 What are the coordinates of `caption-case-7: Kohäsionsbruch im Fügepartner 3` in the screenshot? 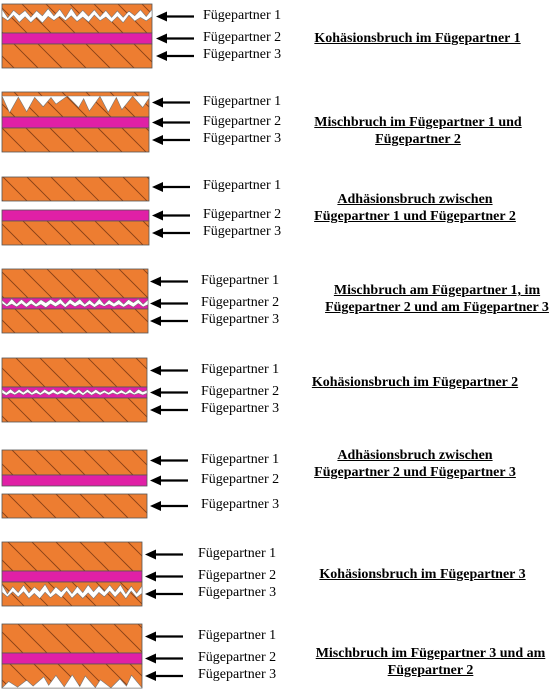 It's located at (422, 574).